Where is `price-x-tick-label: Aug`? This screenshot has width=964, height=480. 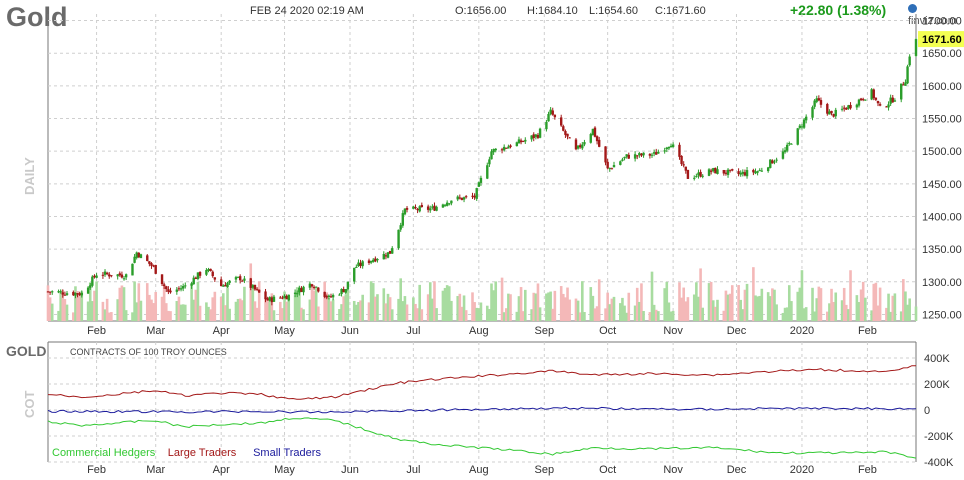
price-x-tick-label: Aug is located at coordinates (479, 331).